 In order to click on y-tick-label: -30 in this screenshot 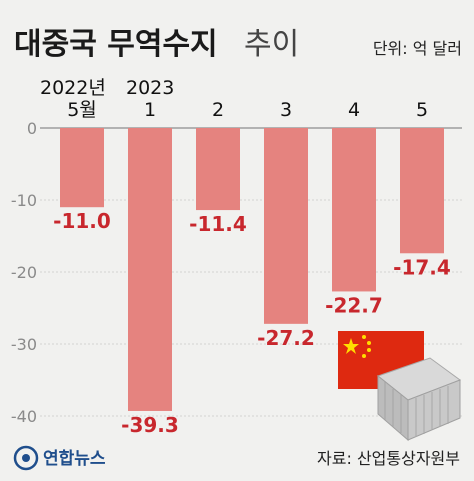, I will do `click(24, 344)`.